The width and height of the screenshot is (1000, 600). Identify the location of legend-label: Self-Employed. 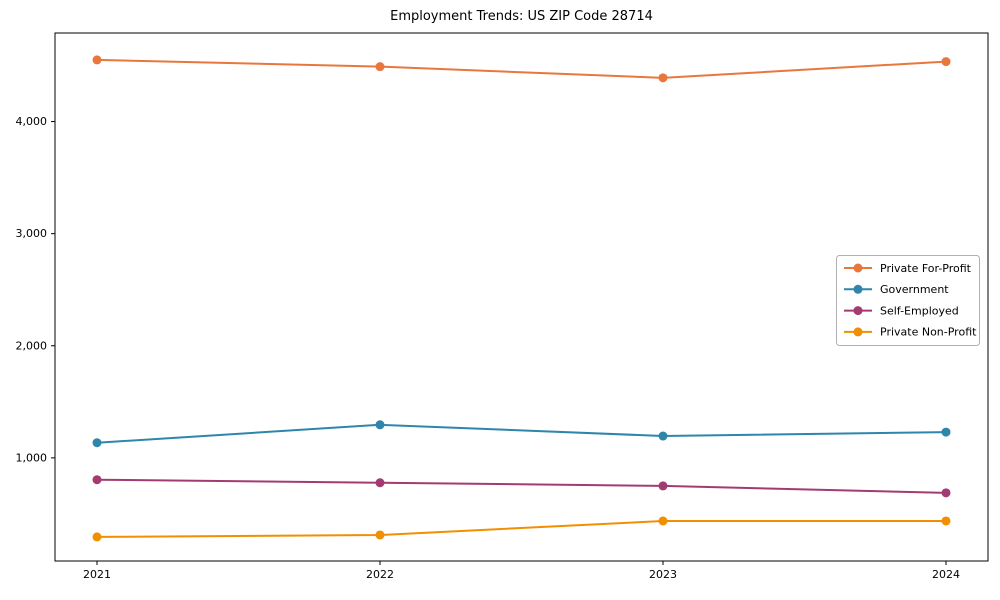
(919, 310).